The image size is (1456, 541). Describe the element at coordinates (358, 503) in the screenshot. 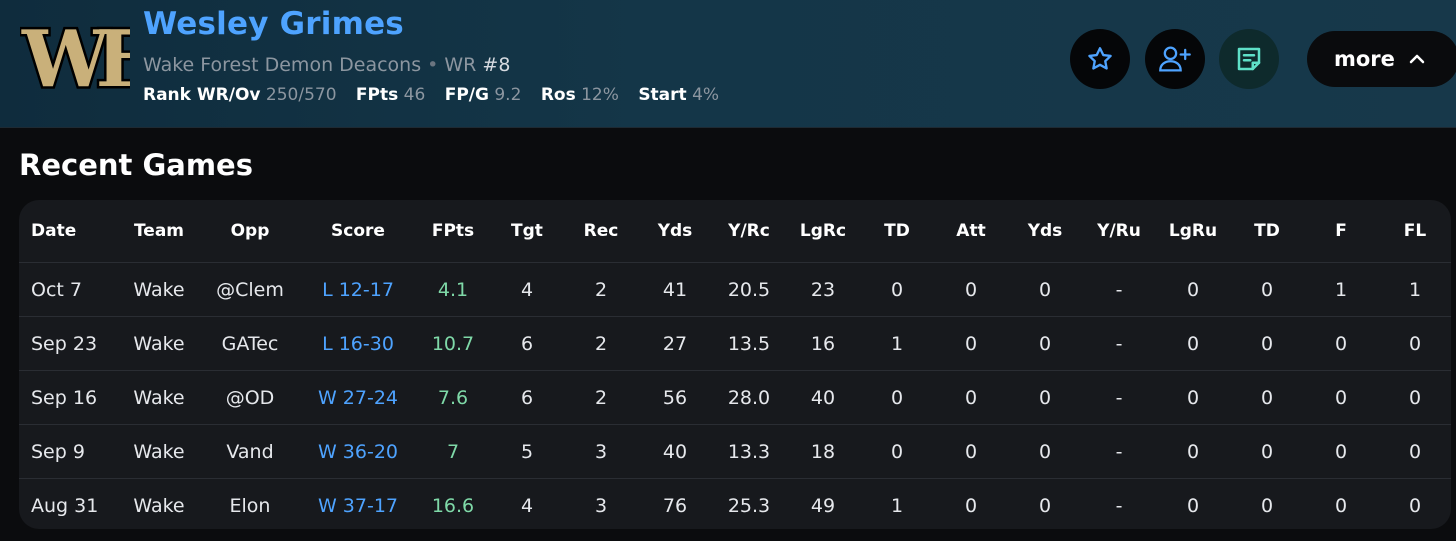

I see `table-cell: W 37-17` at that location.